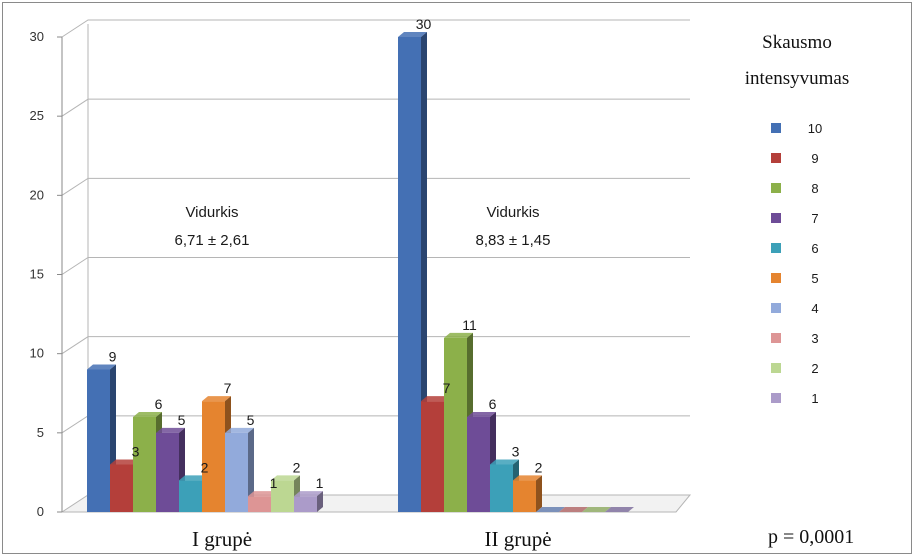  Describe the element at coordinates (797, 42) in the screenshot. I see `legend-title-line1: Skausmo` at that location.